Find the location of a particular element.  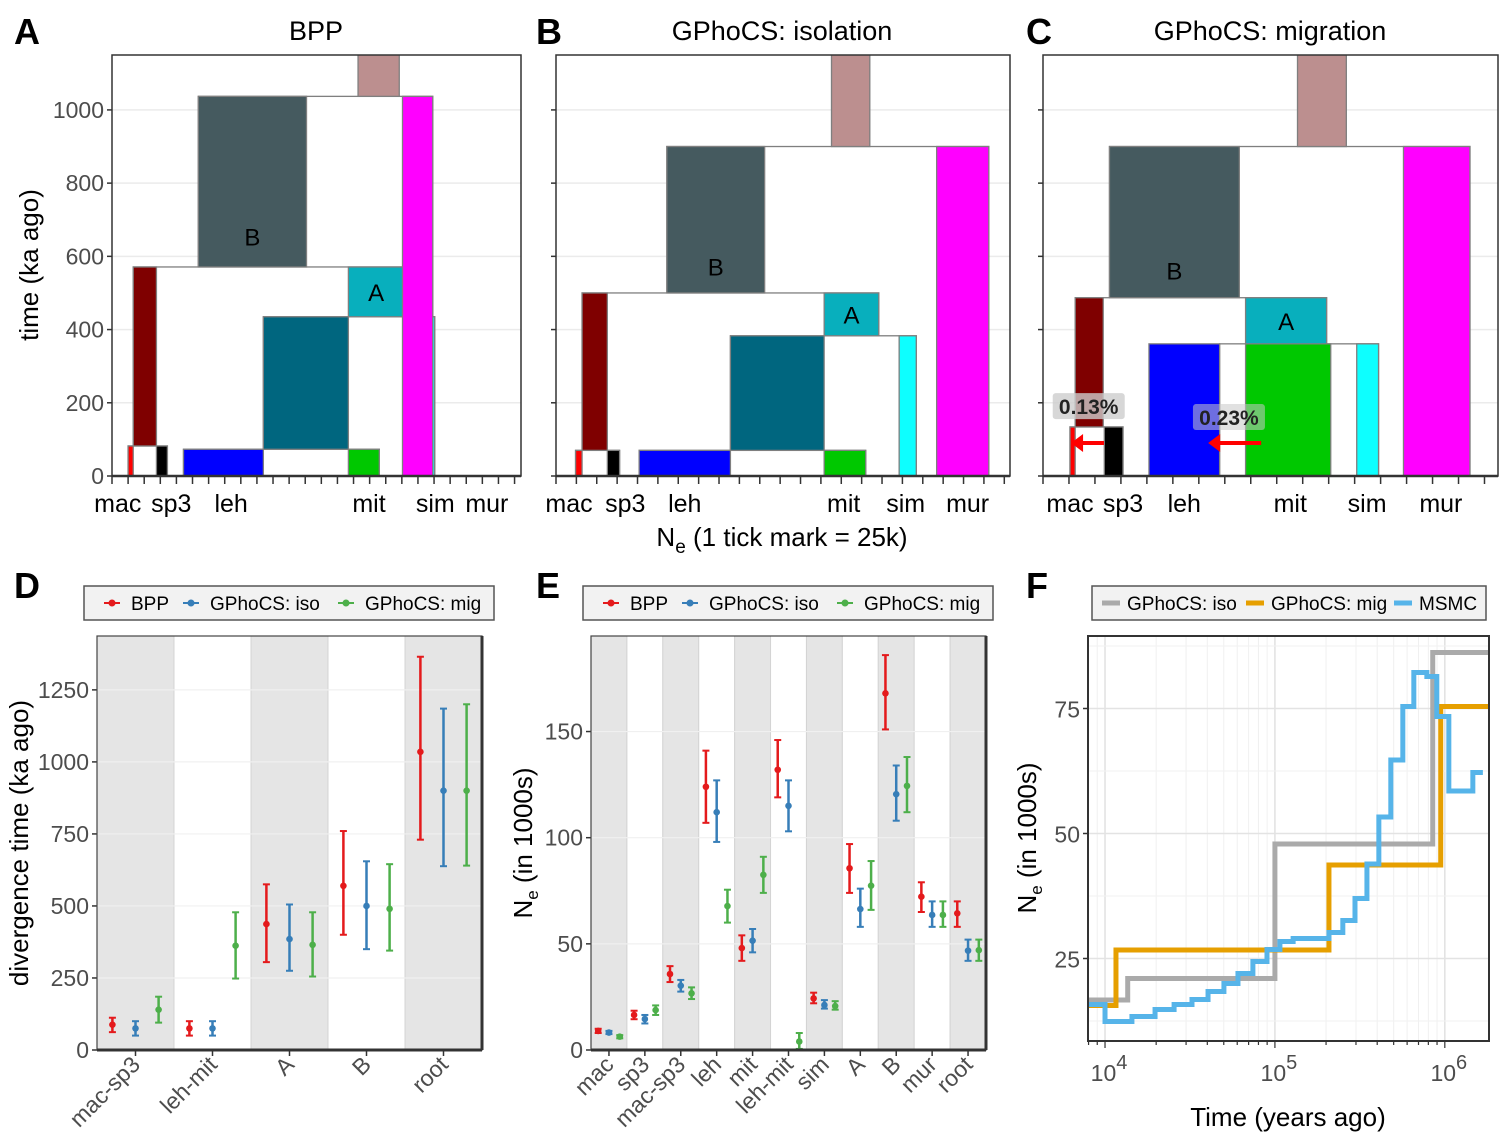

series-gphocs-iso is located at coordinates (289, 872).